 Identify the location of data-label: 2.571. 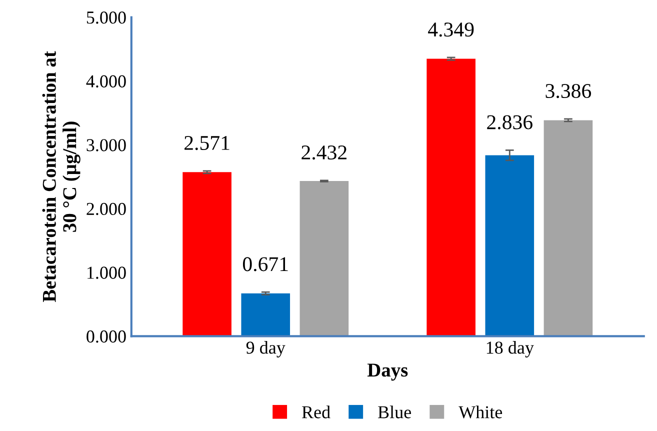
(207, 143).